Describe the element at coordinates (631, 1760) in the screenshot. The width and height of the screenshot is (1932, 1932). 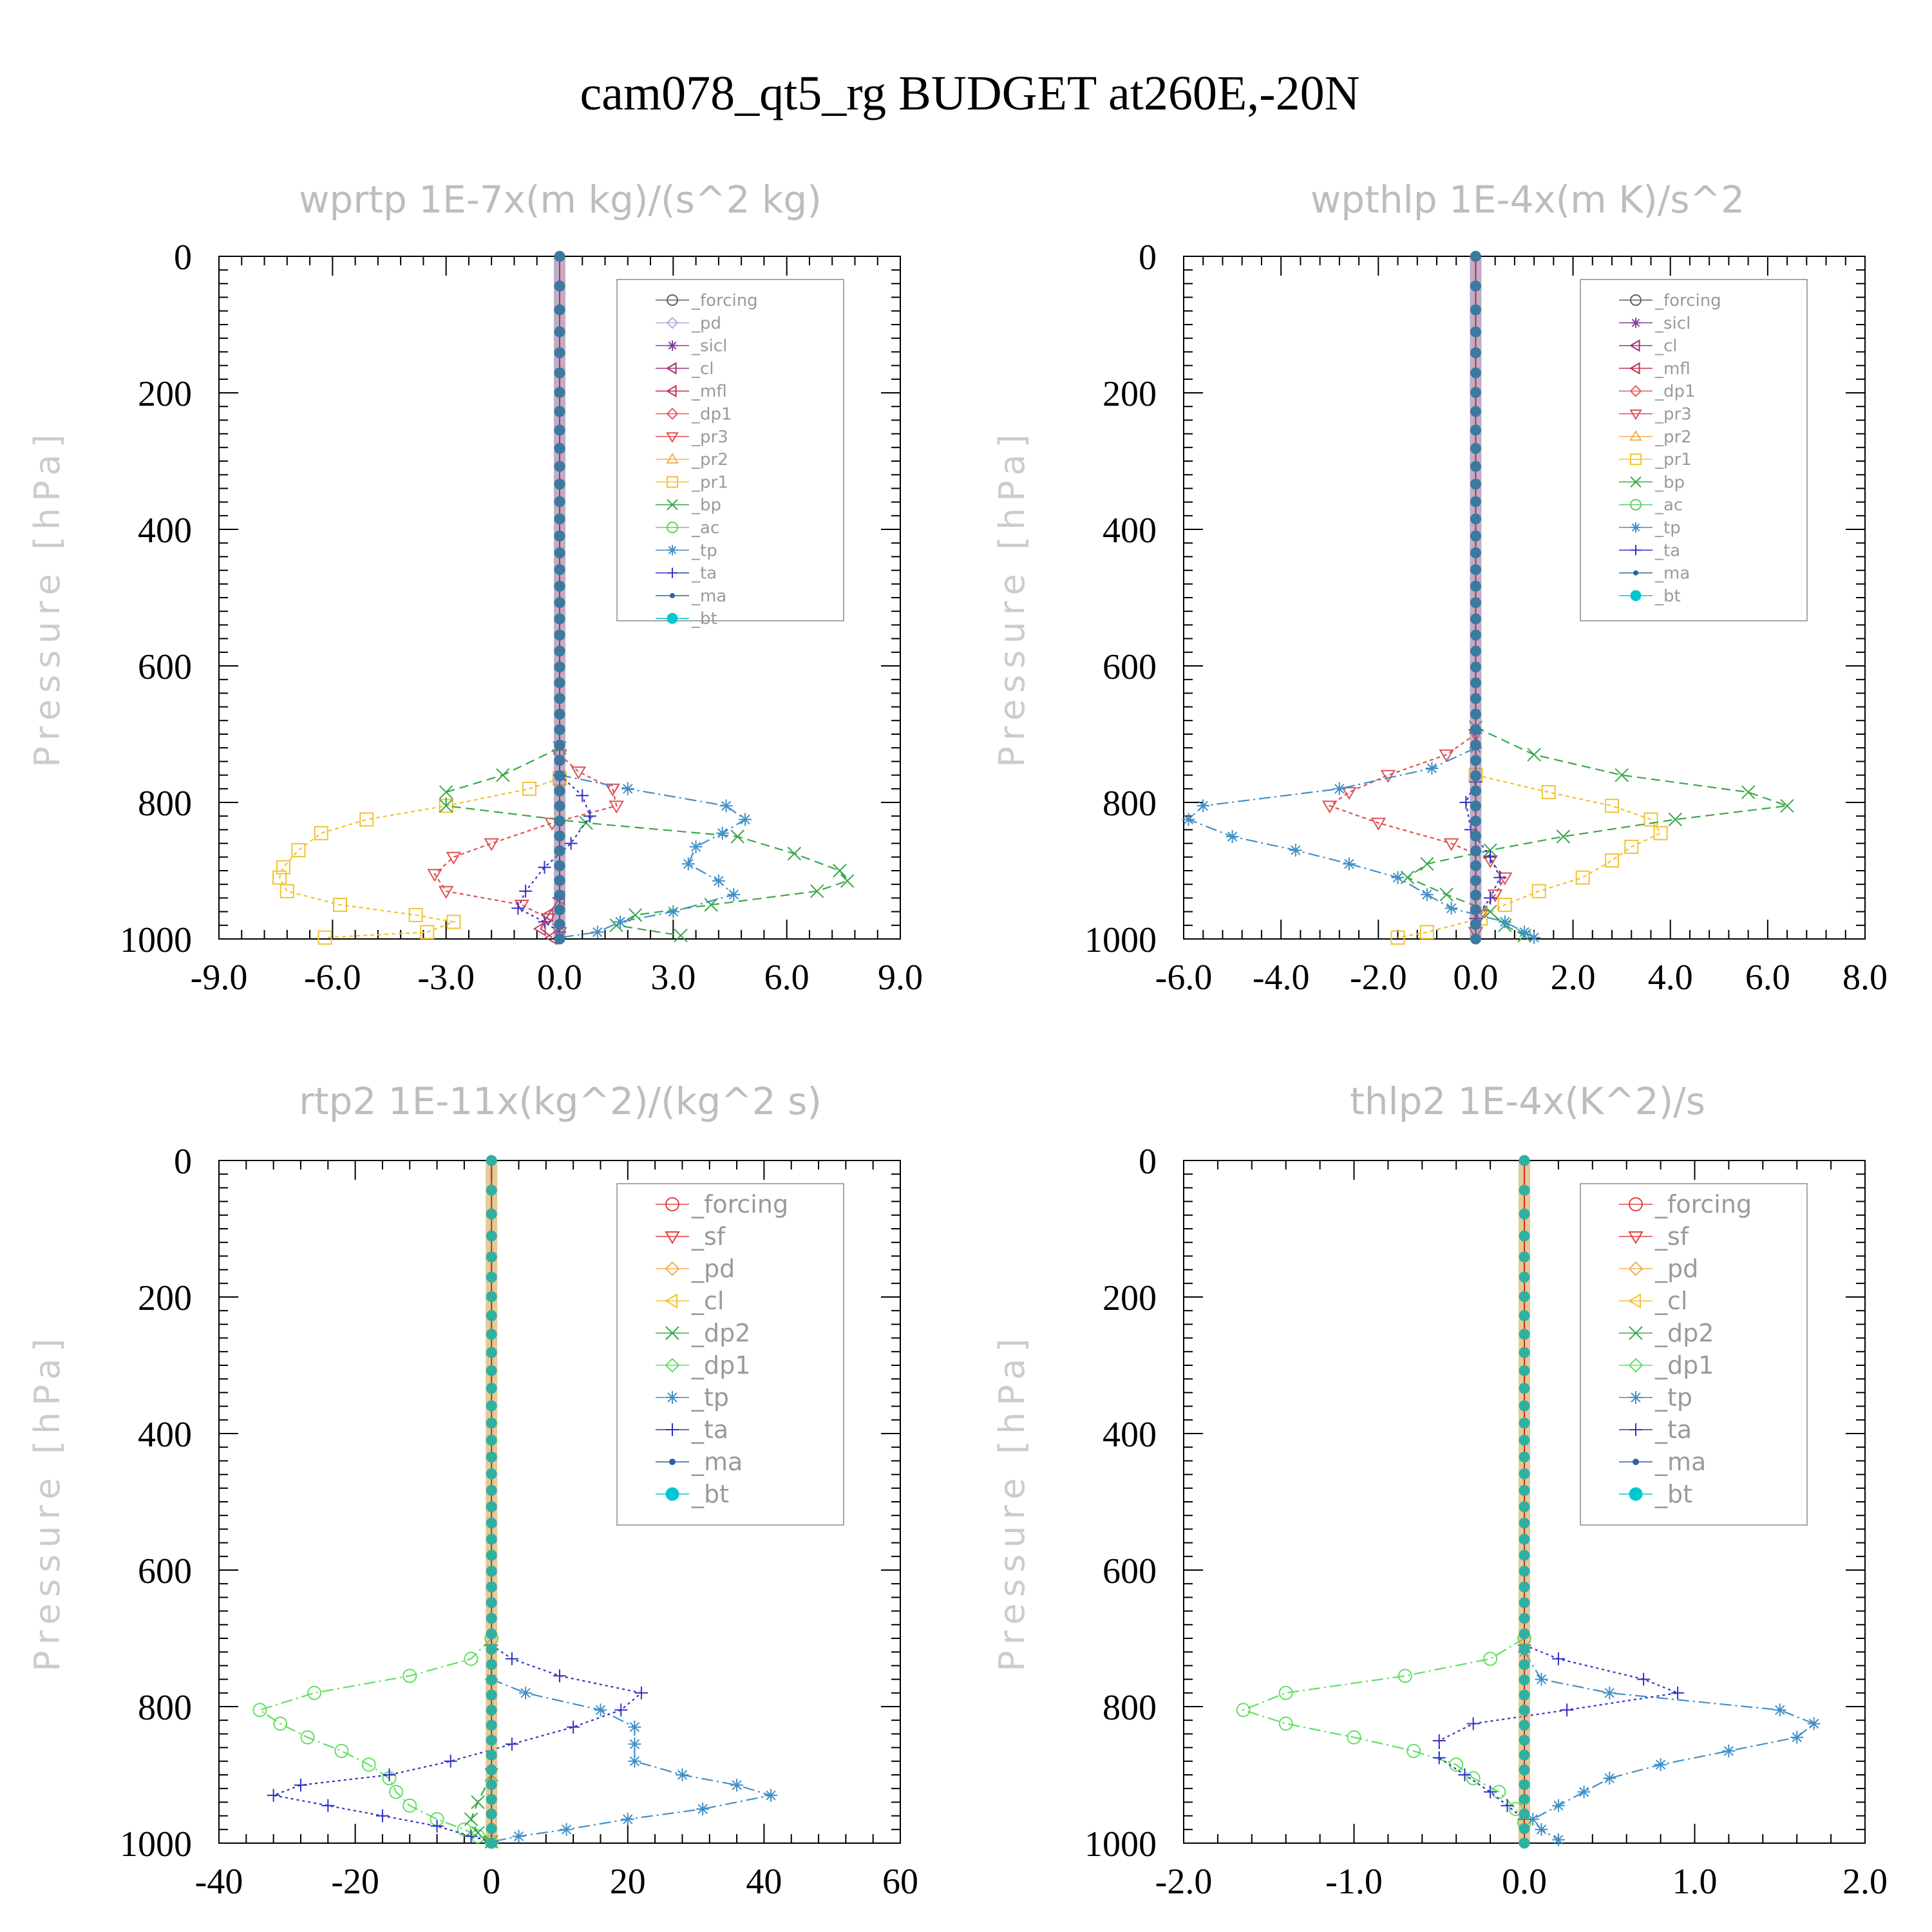
I see `series_tp` at that location.